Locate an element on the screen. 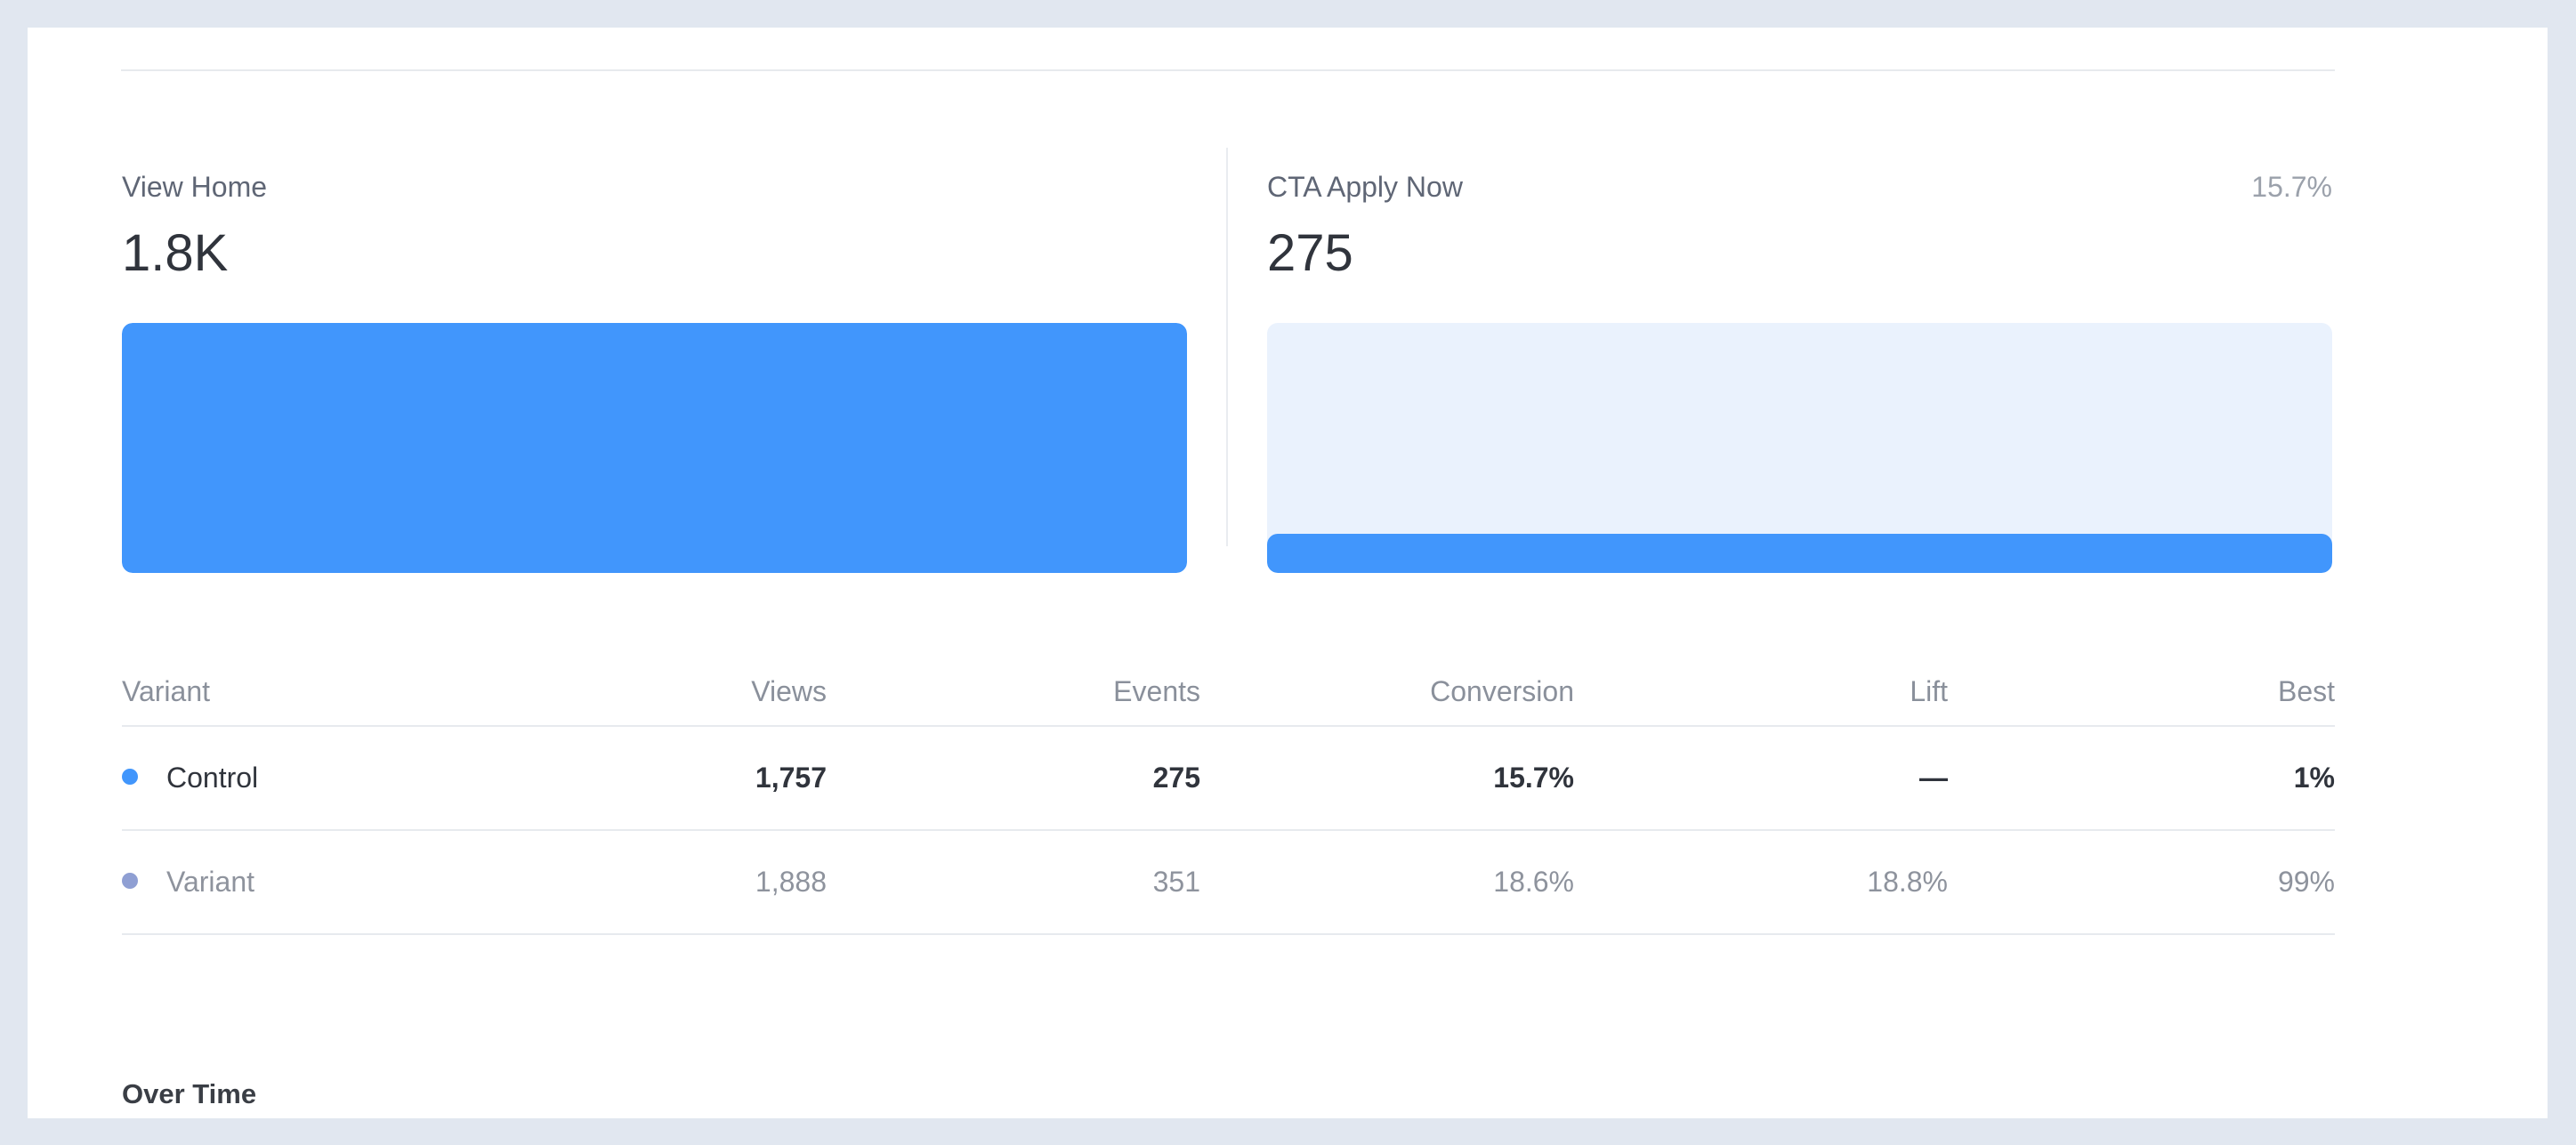  best-cell: 99% is located at coordinates (2306, 882).